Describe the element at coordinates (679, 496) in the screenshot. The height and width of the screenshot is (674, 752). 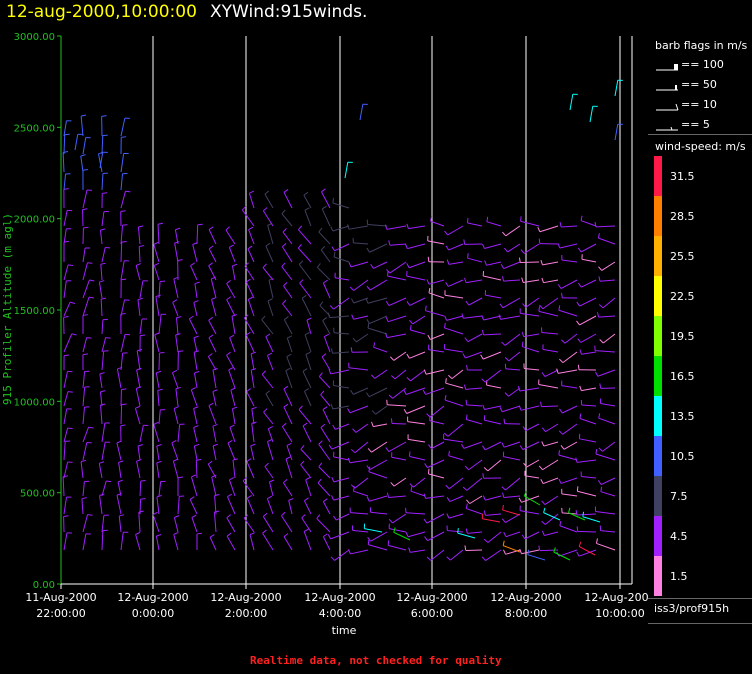
I see `scale-label: 7.5` at that location.